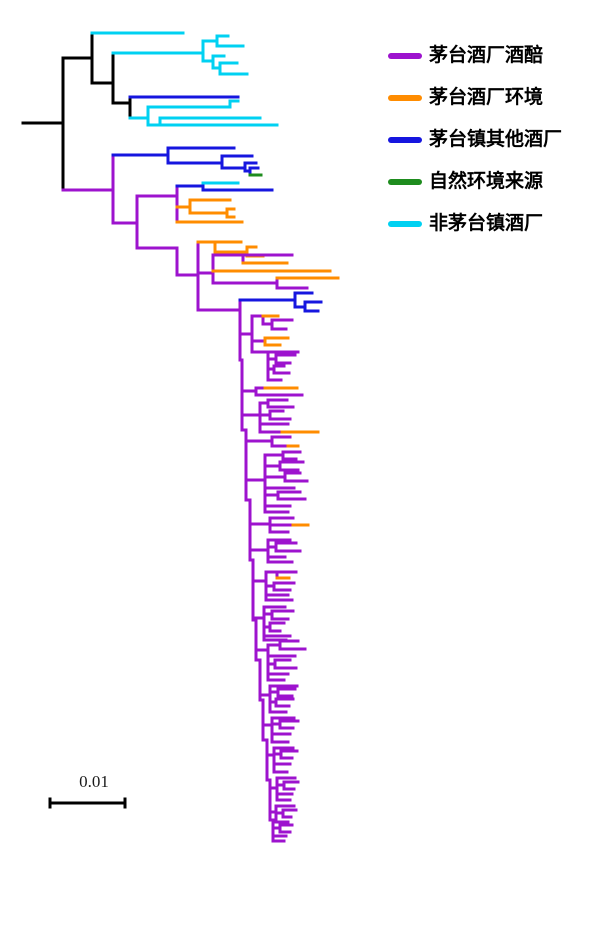  I want to click on legend-item-label: 茅台镇其他酒厂, so click(496, 139).